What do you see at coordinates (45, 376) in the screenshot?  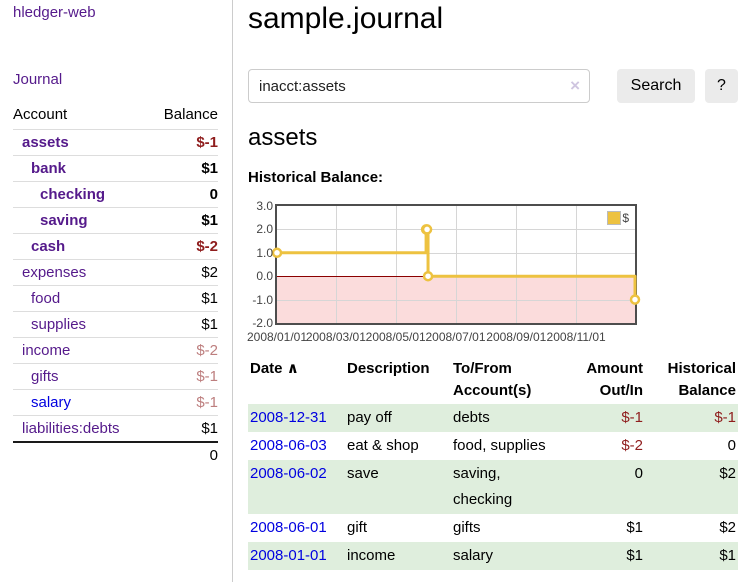 I see `account-link: gifts` at bounding box center [45, 376].